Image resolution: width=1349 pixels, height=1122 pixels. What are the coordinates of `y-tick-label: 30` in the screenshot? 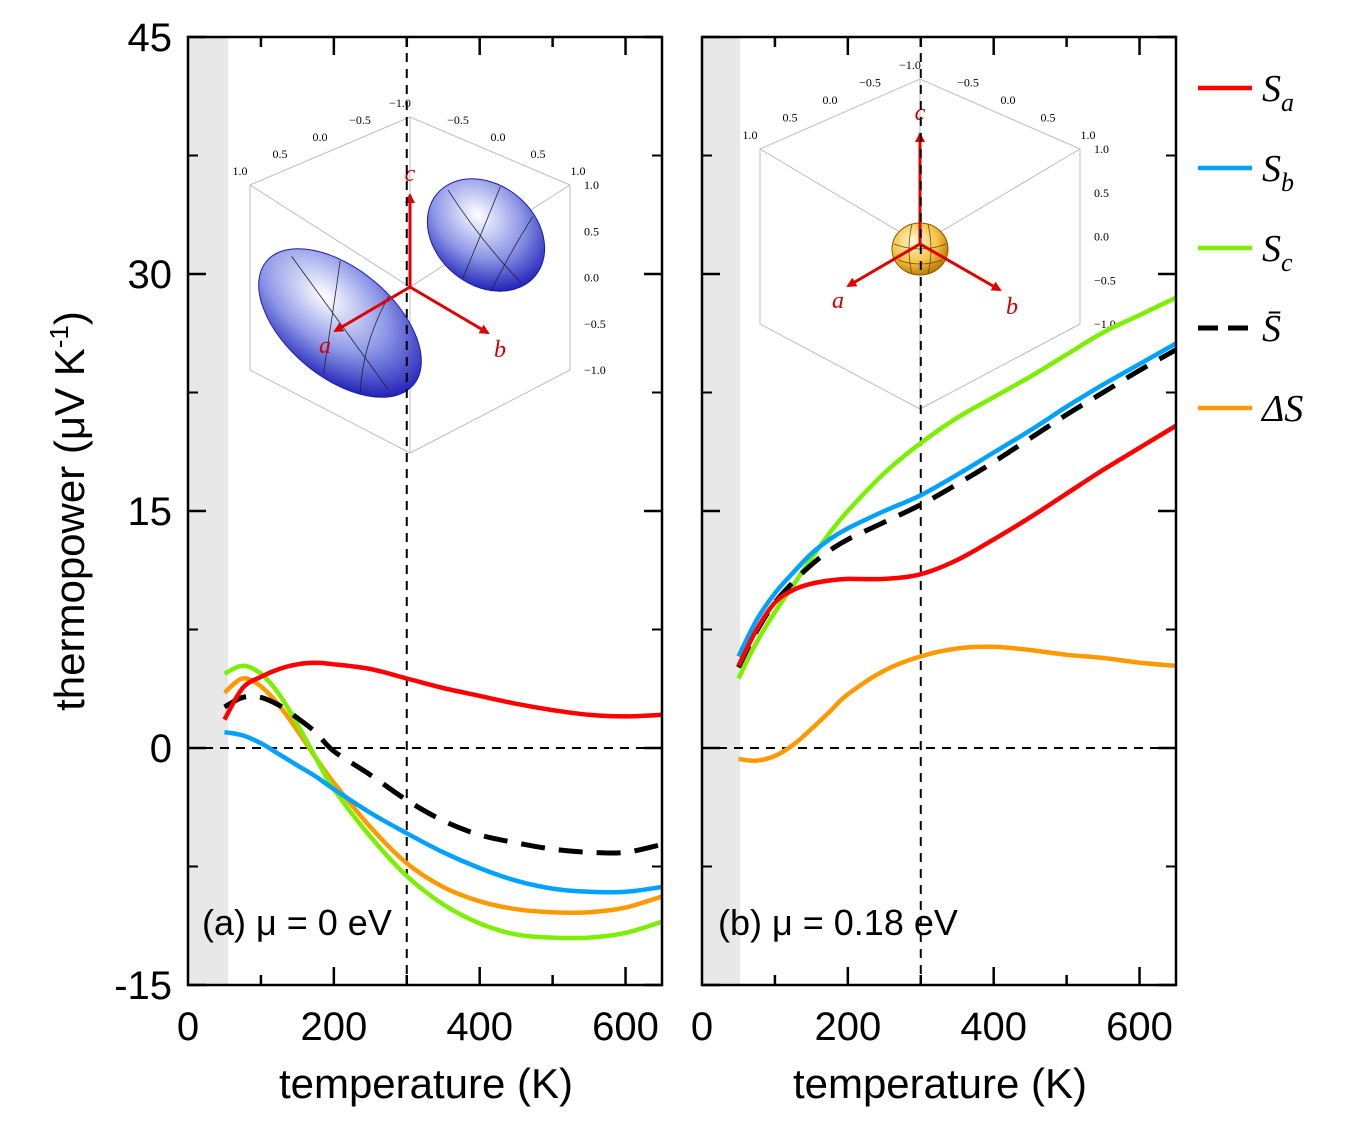 It's located at (150, 275).